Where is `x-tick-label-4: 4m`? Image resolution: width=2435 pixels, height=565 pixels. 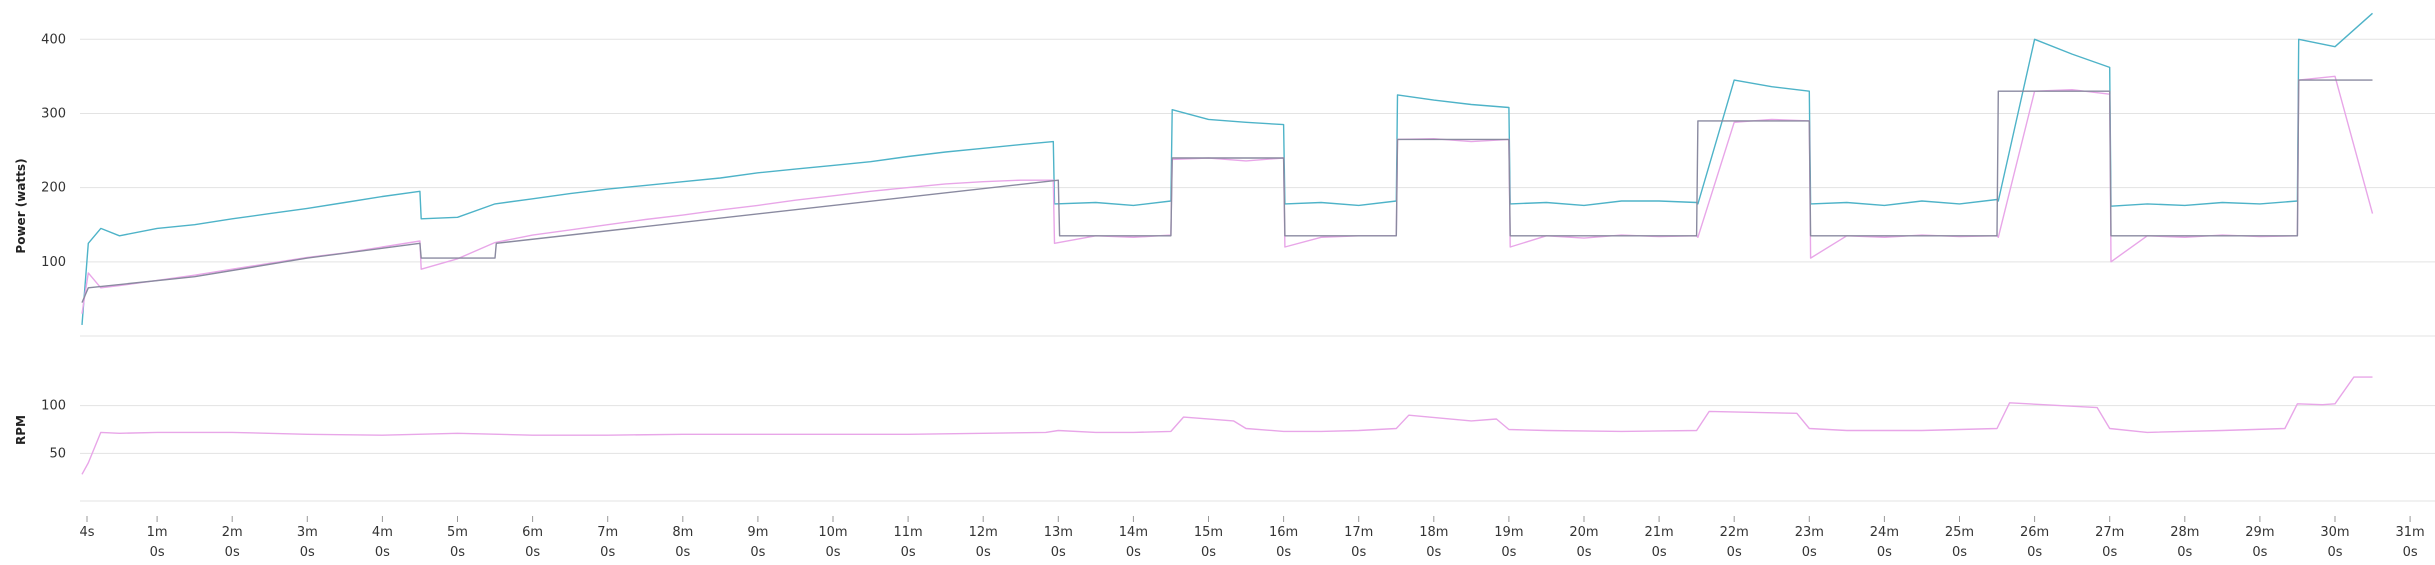 x-tick-label-4: 4m is located at coordinates (382, 532).